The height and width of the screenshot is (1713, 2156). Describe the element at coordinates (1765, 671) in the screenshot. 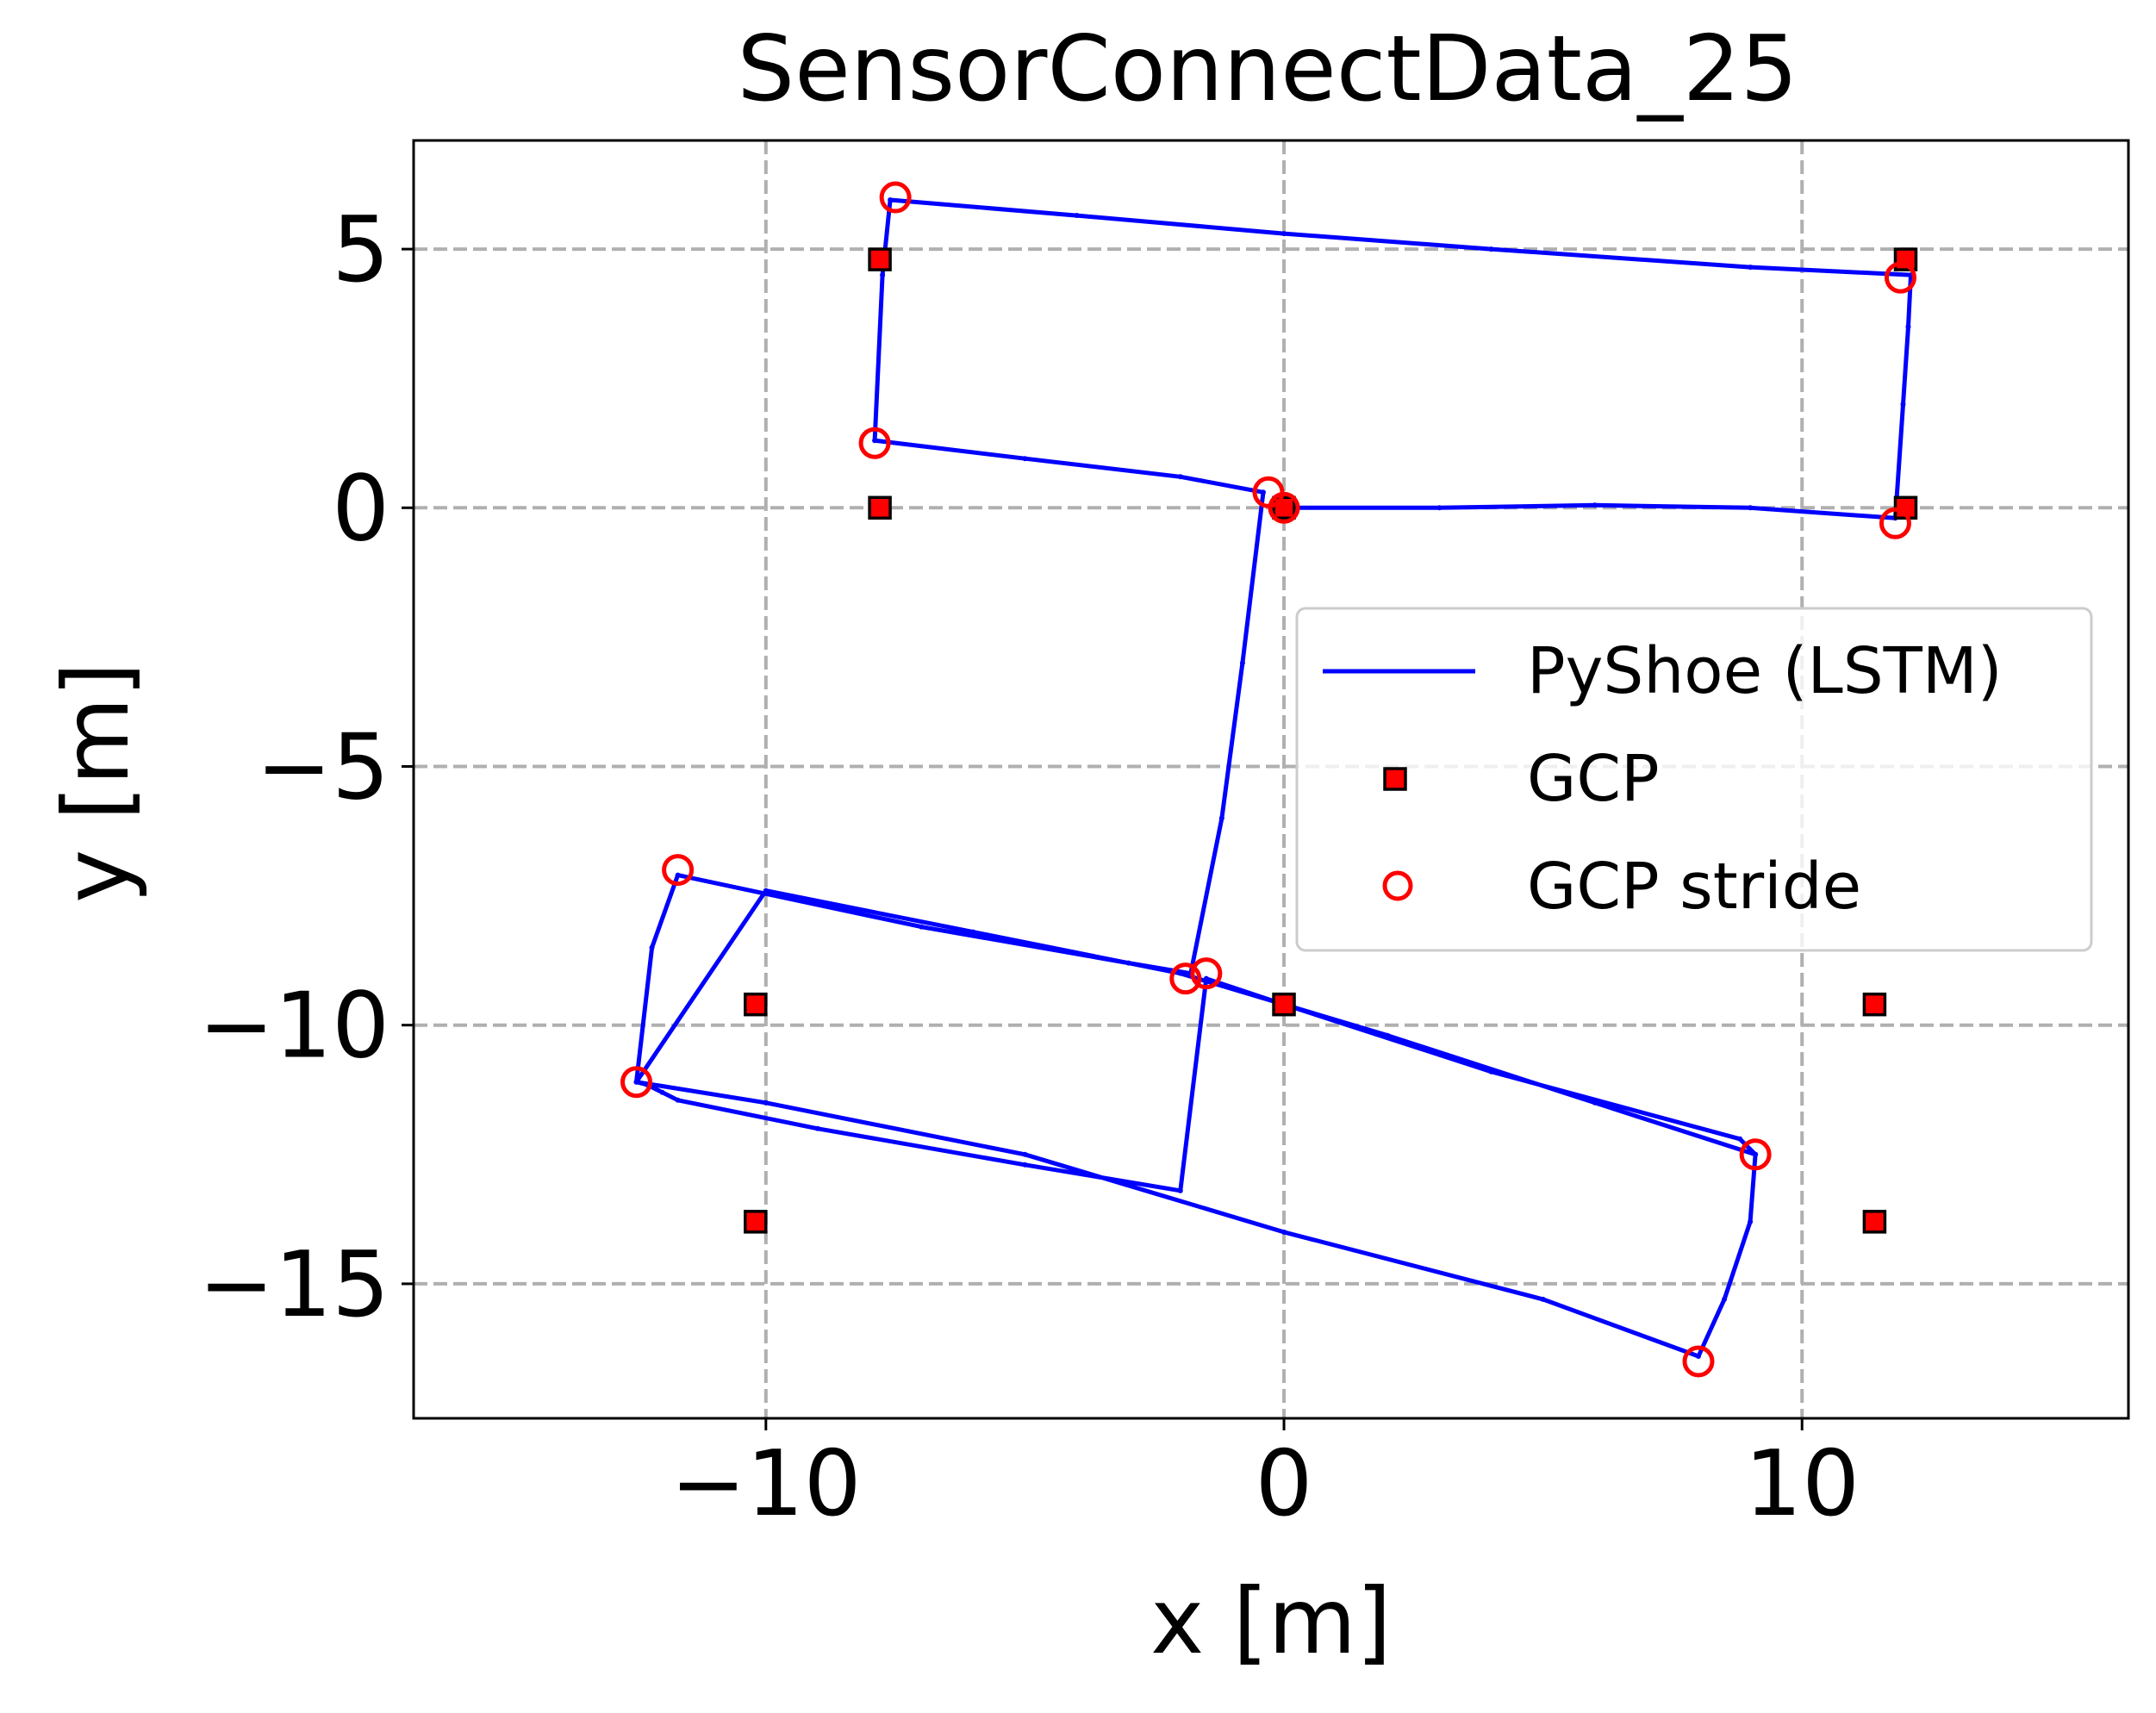

I see `legend-label-trajectory: PyShoe (LSTM)` at that location.